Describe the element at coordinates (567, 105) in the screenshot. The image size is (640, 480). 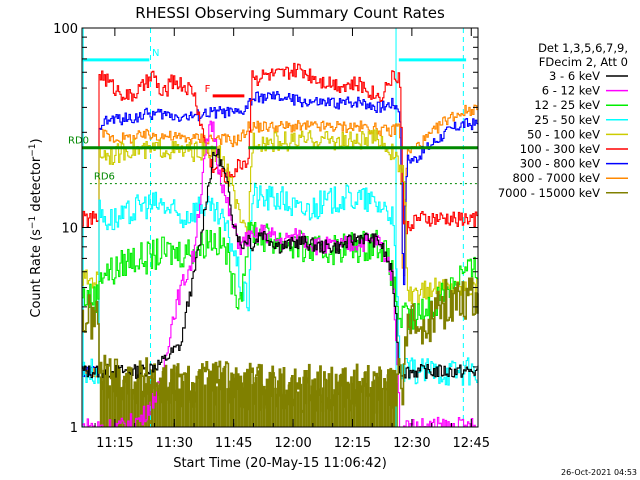
I see `legend-label-3: 12 - 25 keV` at that location.